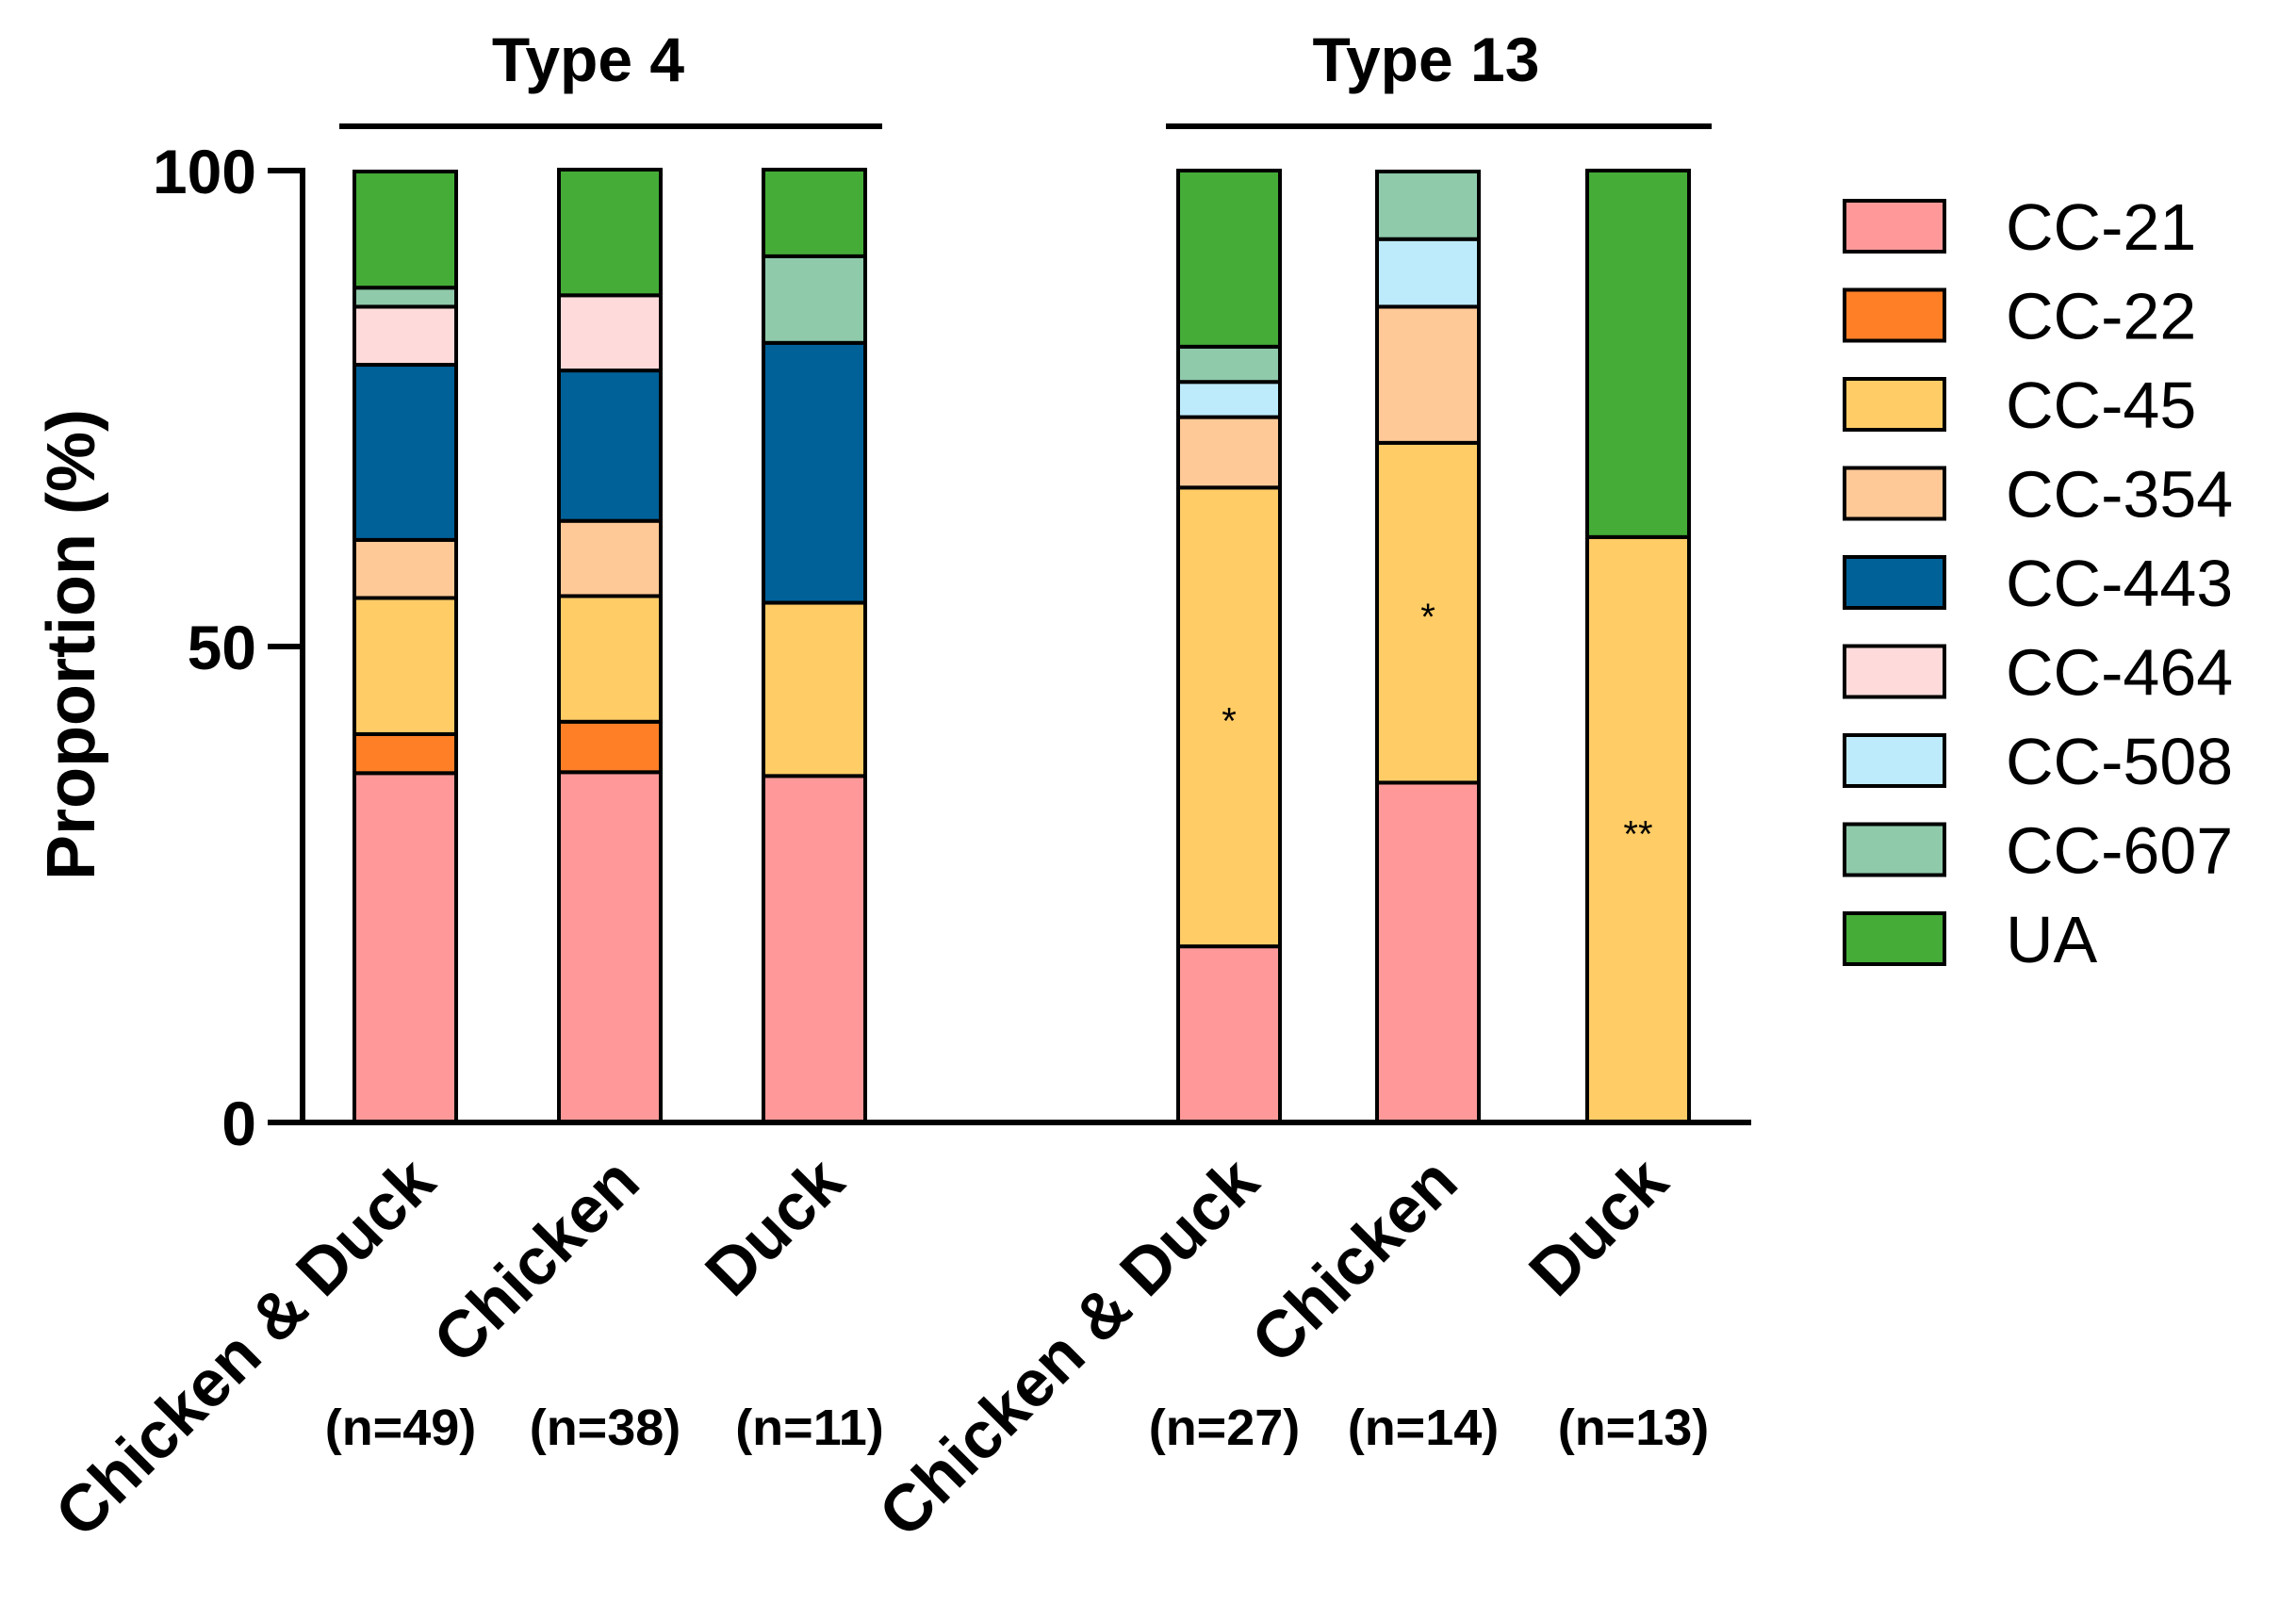 This screenshot has width=2296, height=1605. What do you see at coordinates (1598, 1226) in the screenshot?
I see `x-tick-label-6: Duck` at bounding box center [1598, 1226].